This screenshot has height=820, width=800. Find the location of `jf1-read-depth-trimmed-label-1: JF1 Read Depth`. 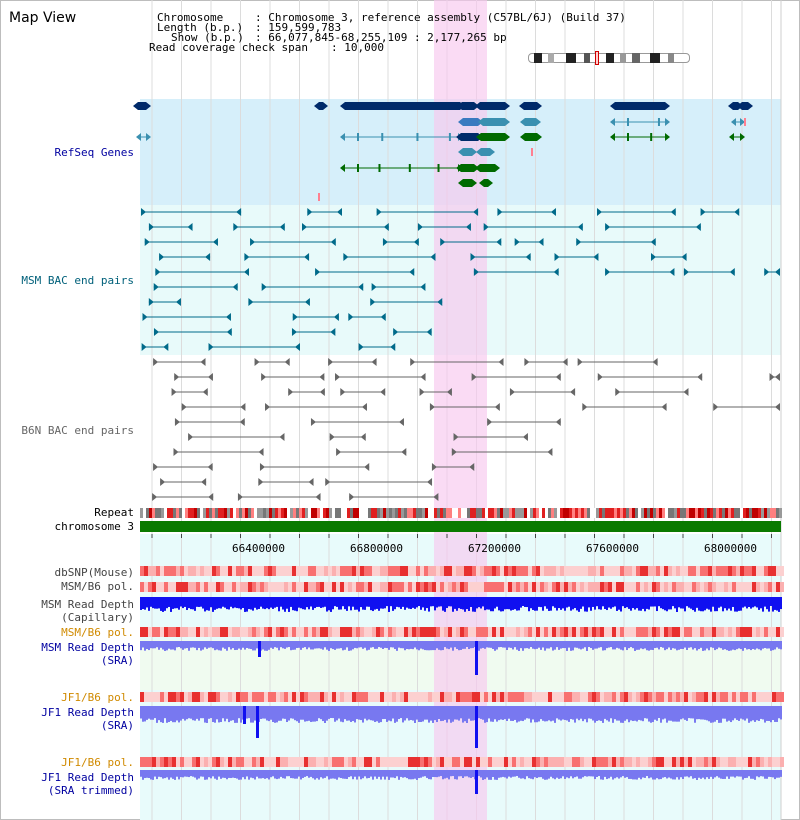

jf1-read-depth-trimmed-label-1: JF1 Read Depth is located at coordinates (87, 777).